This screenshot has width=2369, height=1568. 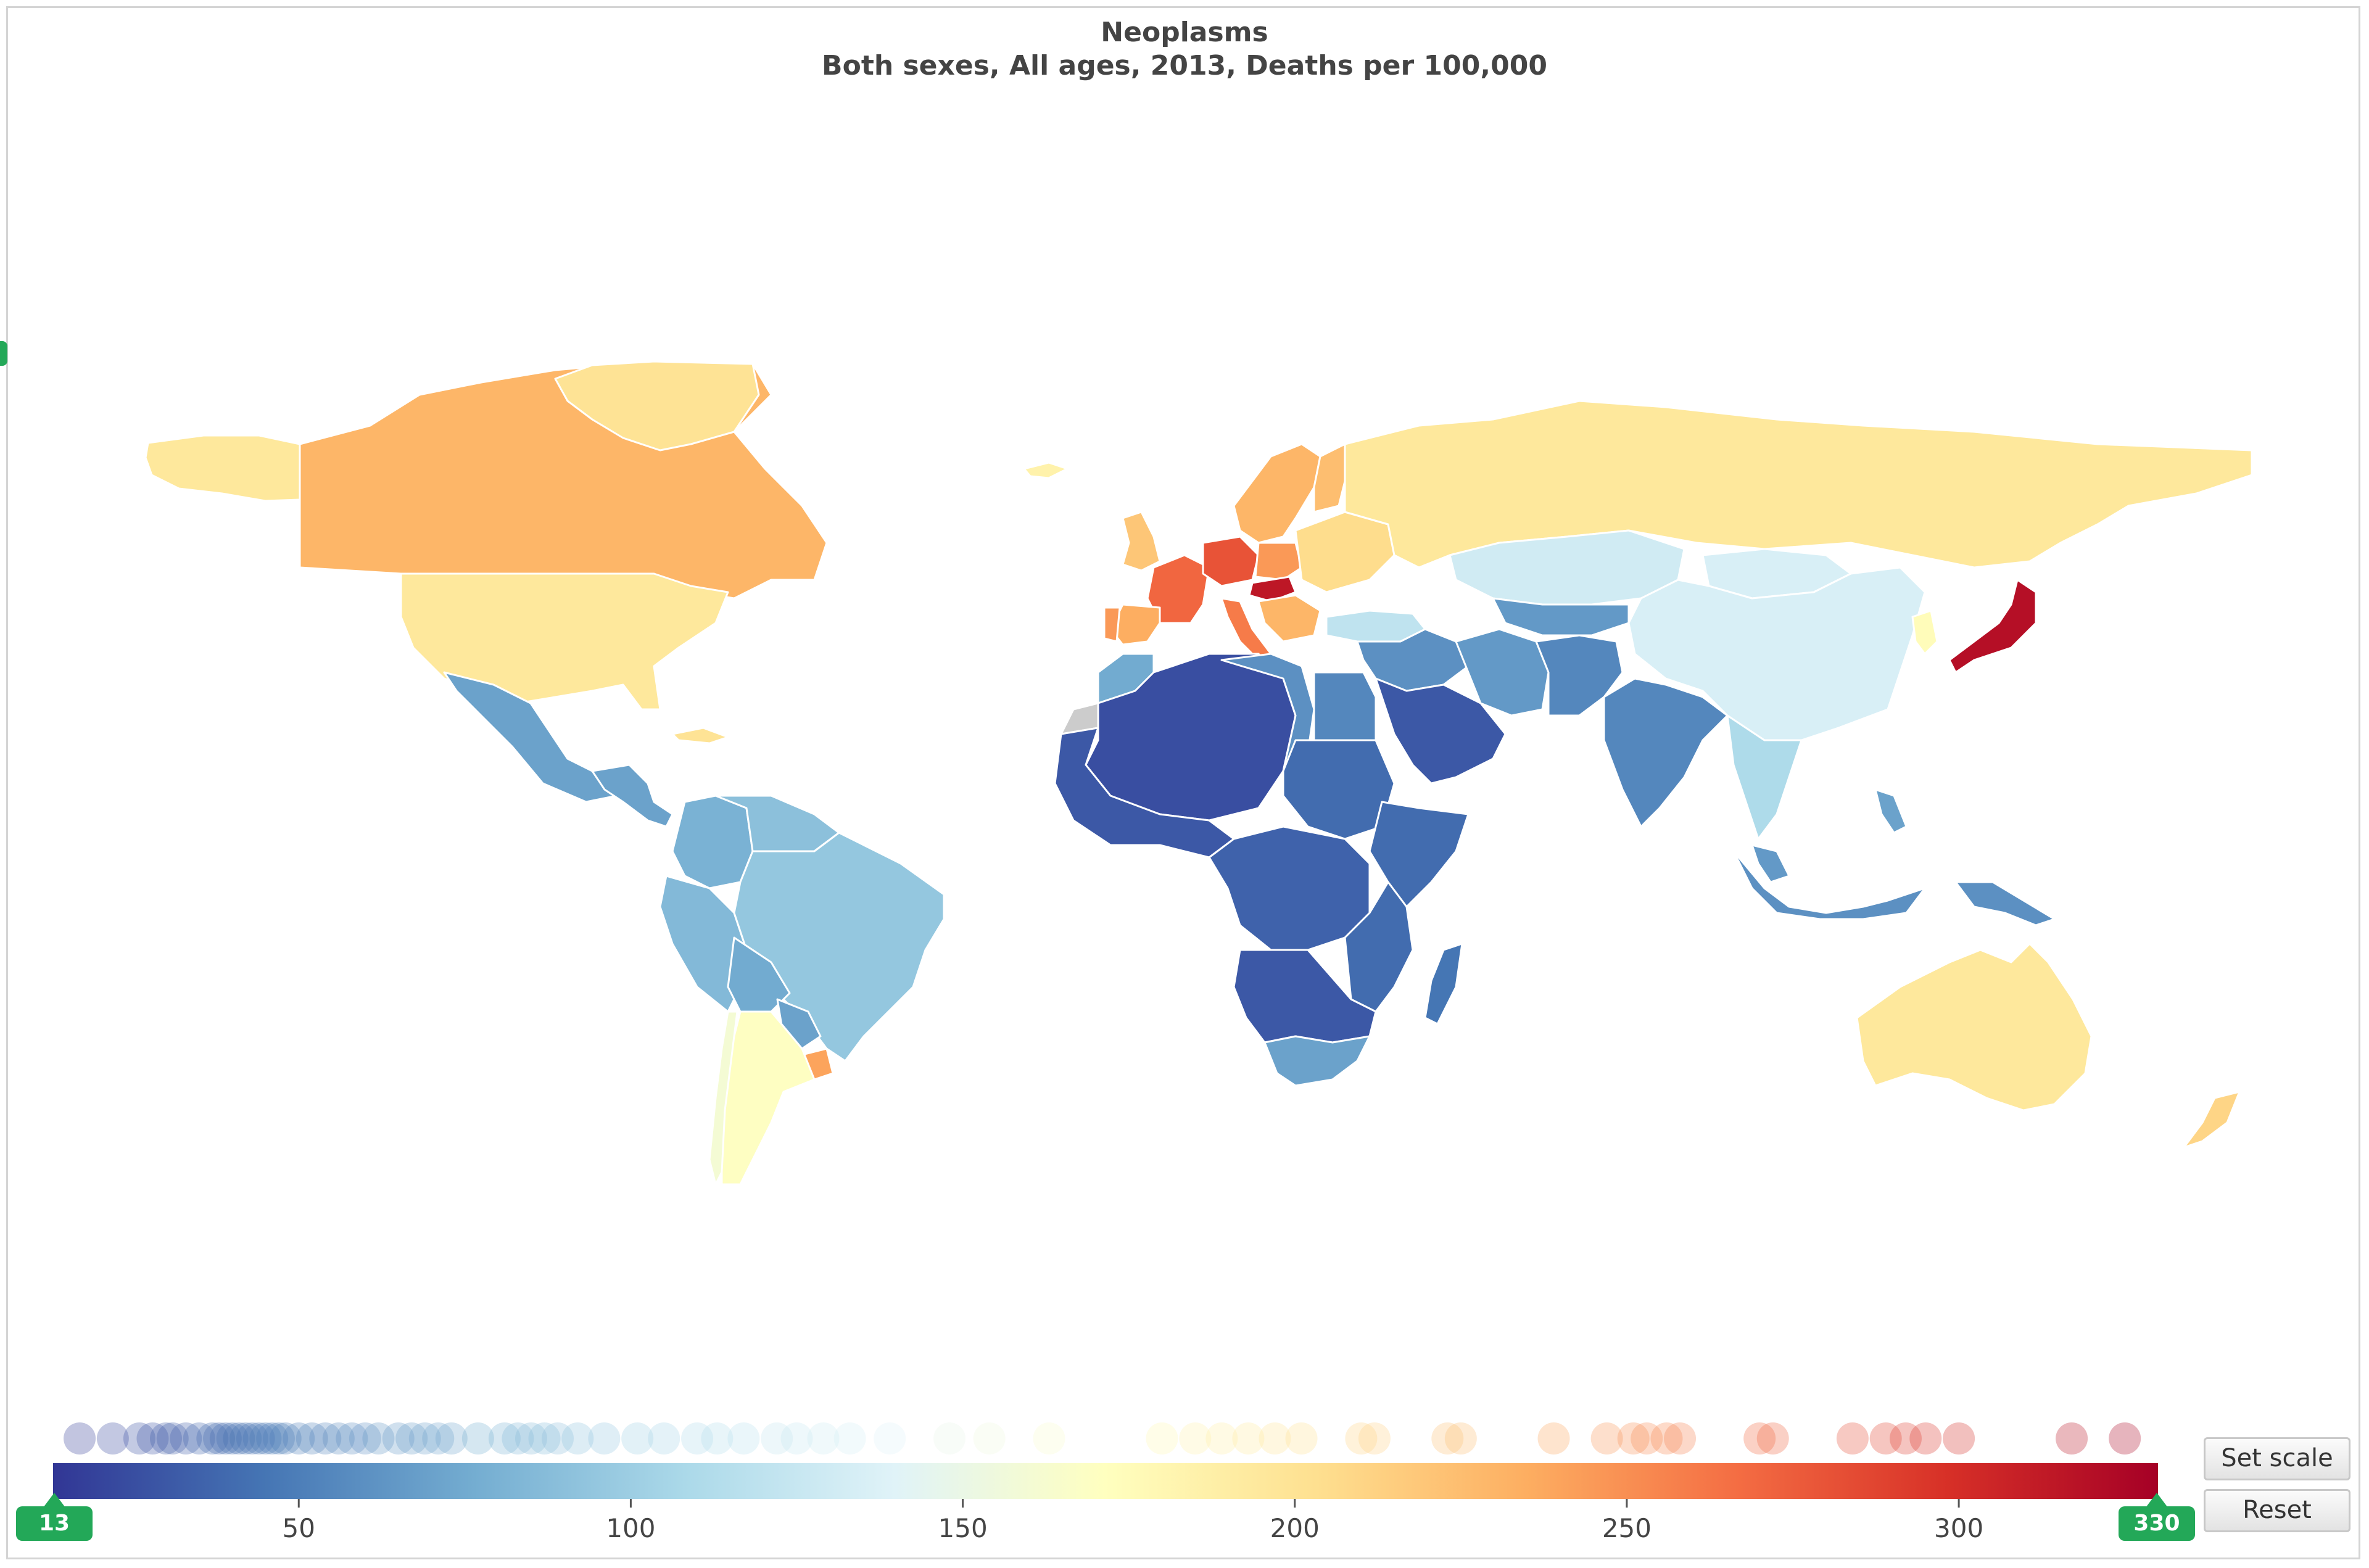 I want to click on region-colombia, so click(x=712, y=841).